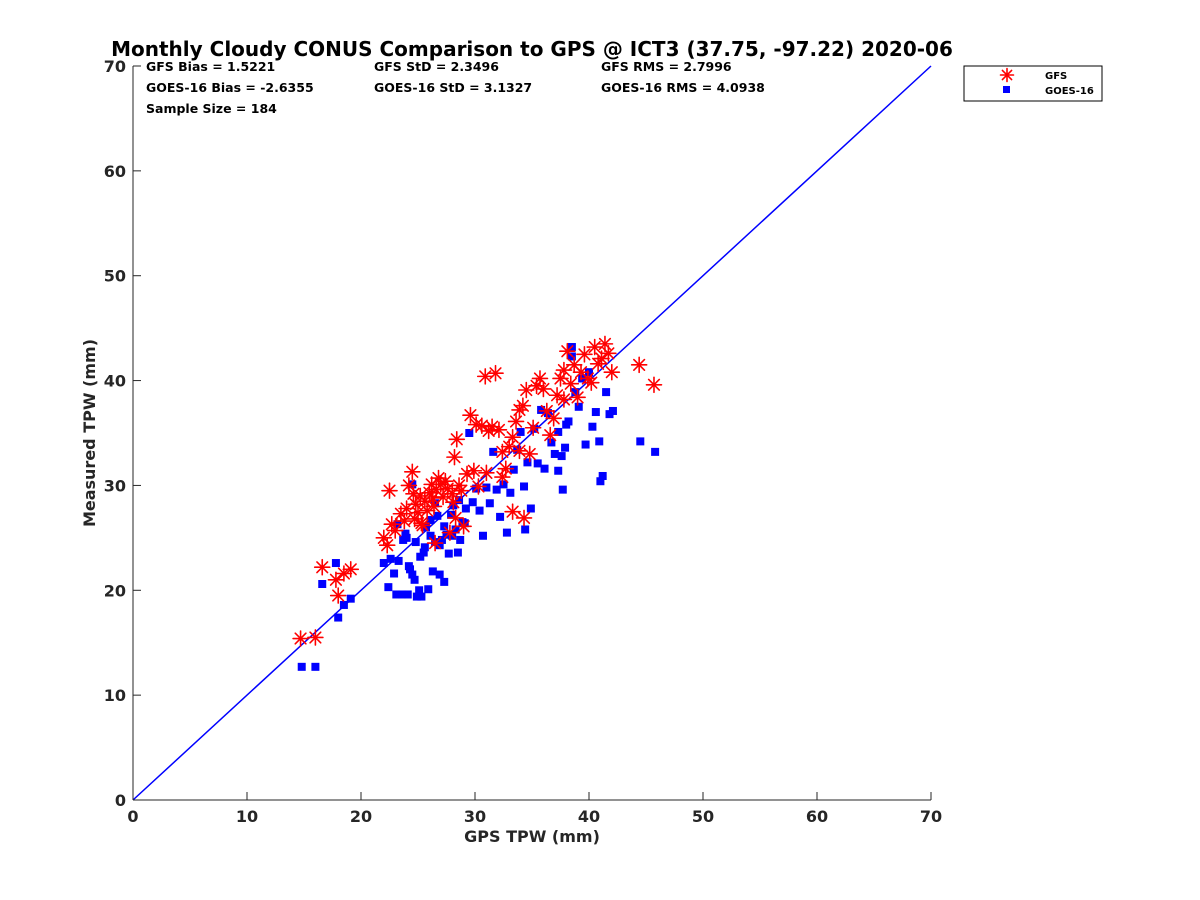  I want to click on x-tick-label: 0, so click(132, 816).